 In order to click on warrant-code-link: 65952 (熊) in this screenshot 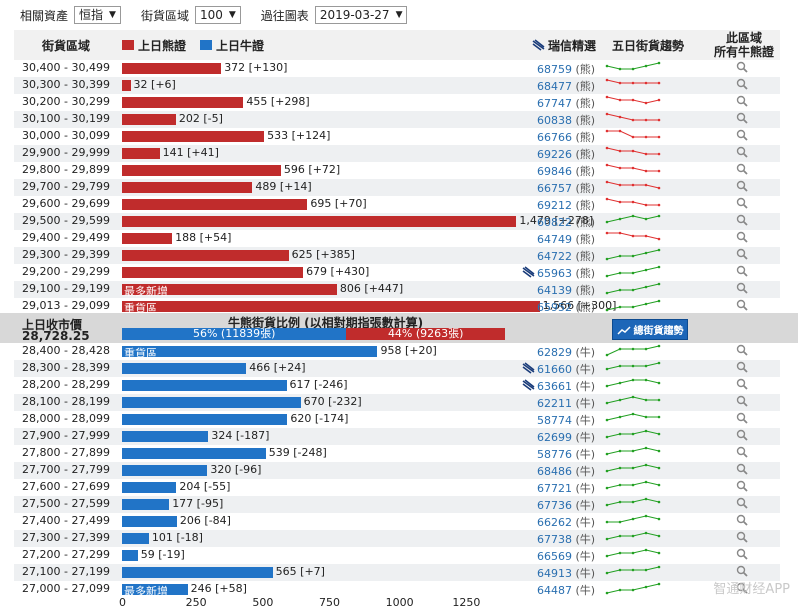, I will do `click(566, 307)`.